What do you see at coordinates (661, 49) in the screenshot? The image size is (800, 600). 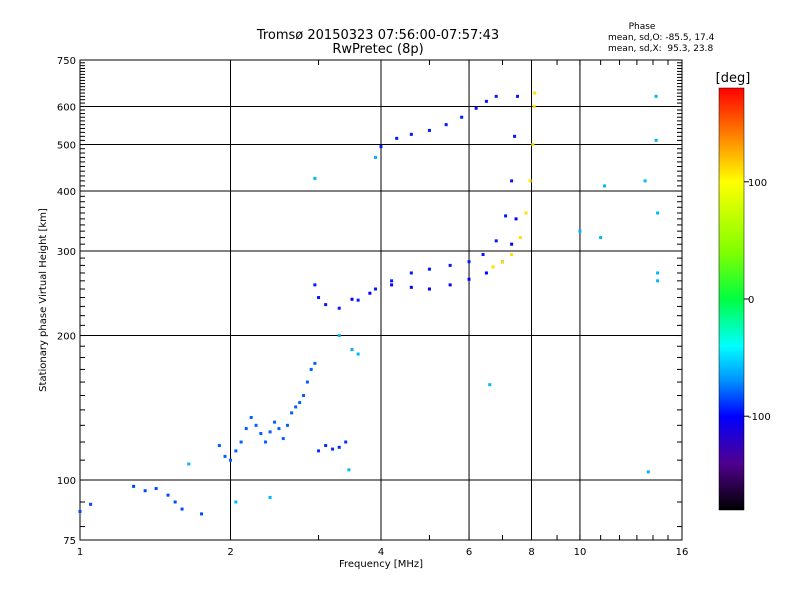 I see `phase-box-x-stats: mean, sd,X: 95.3, 23.8` at bounding box center [661, 49].